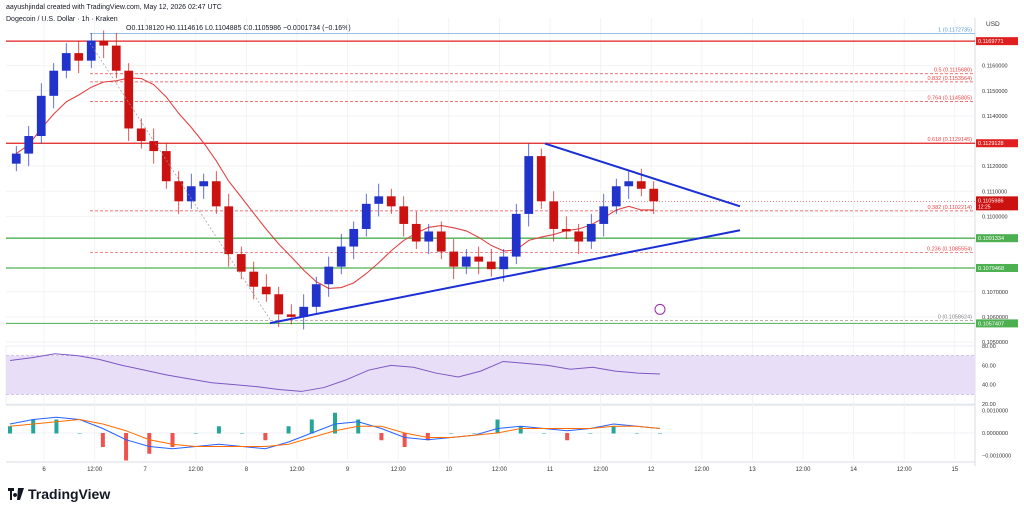 The image size is (1024, 512). I want to click on brand-name: TradingView, so click(69, 494).